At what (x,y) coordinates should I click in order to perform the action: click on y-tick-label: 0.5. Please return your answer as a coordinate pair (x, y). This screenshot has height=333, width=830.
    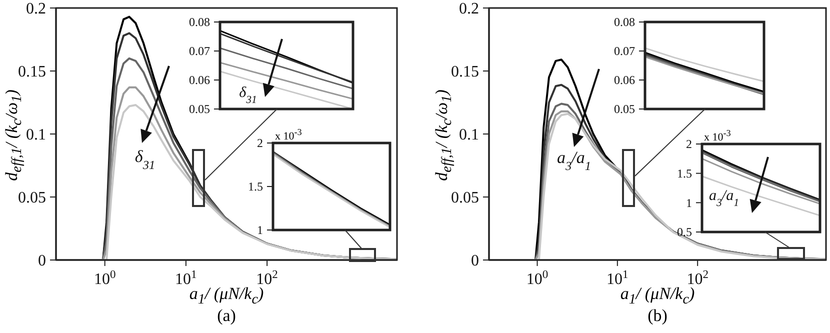
    Looking at the image, I should click on (684, 232).